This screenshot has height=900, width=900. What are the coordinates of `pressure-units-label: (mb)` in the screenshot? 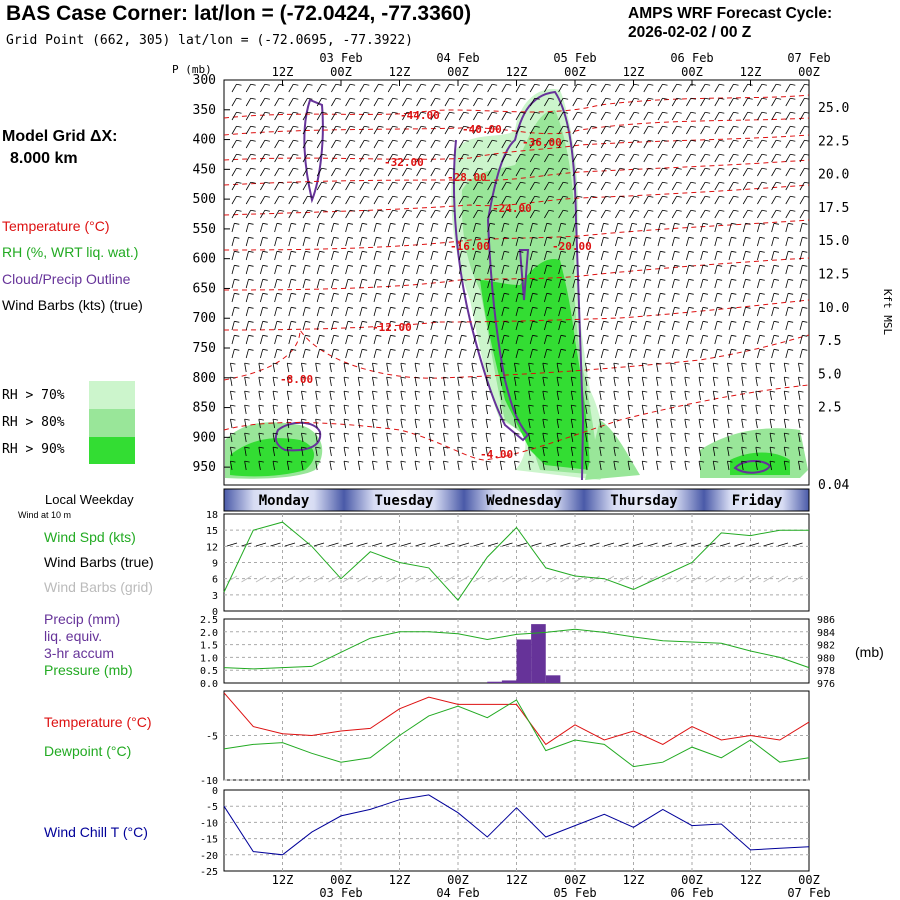 It's located at (869, 652).